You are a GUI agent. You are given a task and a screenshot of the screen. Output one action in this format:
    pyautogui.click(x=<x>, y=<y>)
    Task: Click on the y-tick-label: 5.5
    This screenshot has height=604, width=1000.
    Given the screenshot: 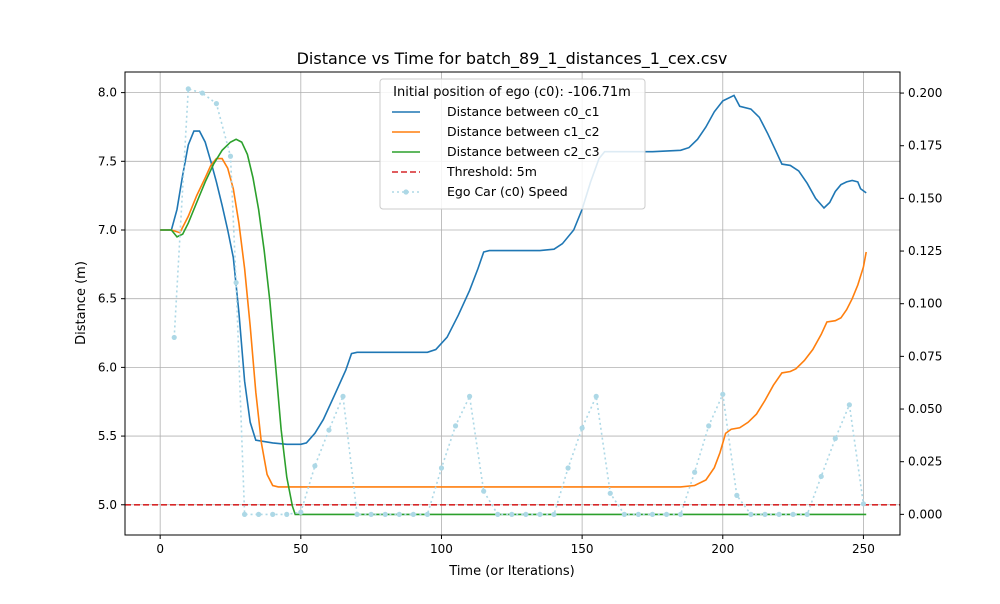 What is the action you would take?
    pyautogui.click(x=107, y=436)
    